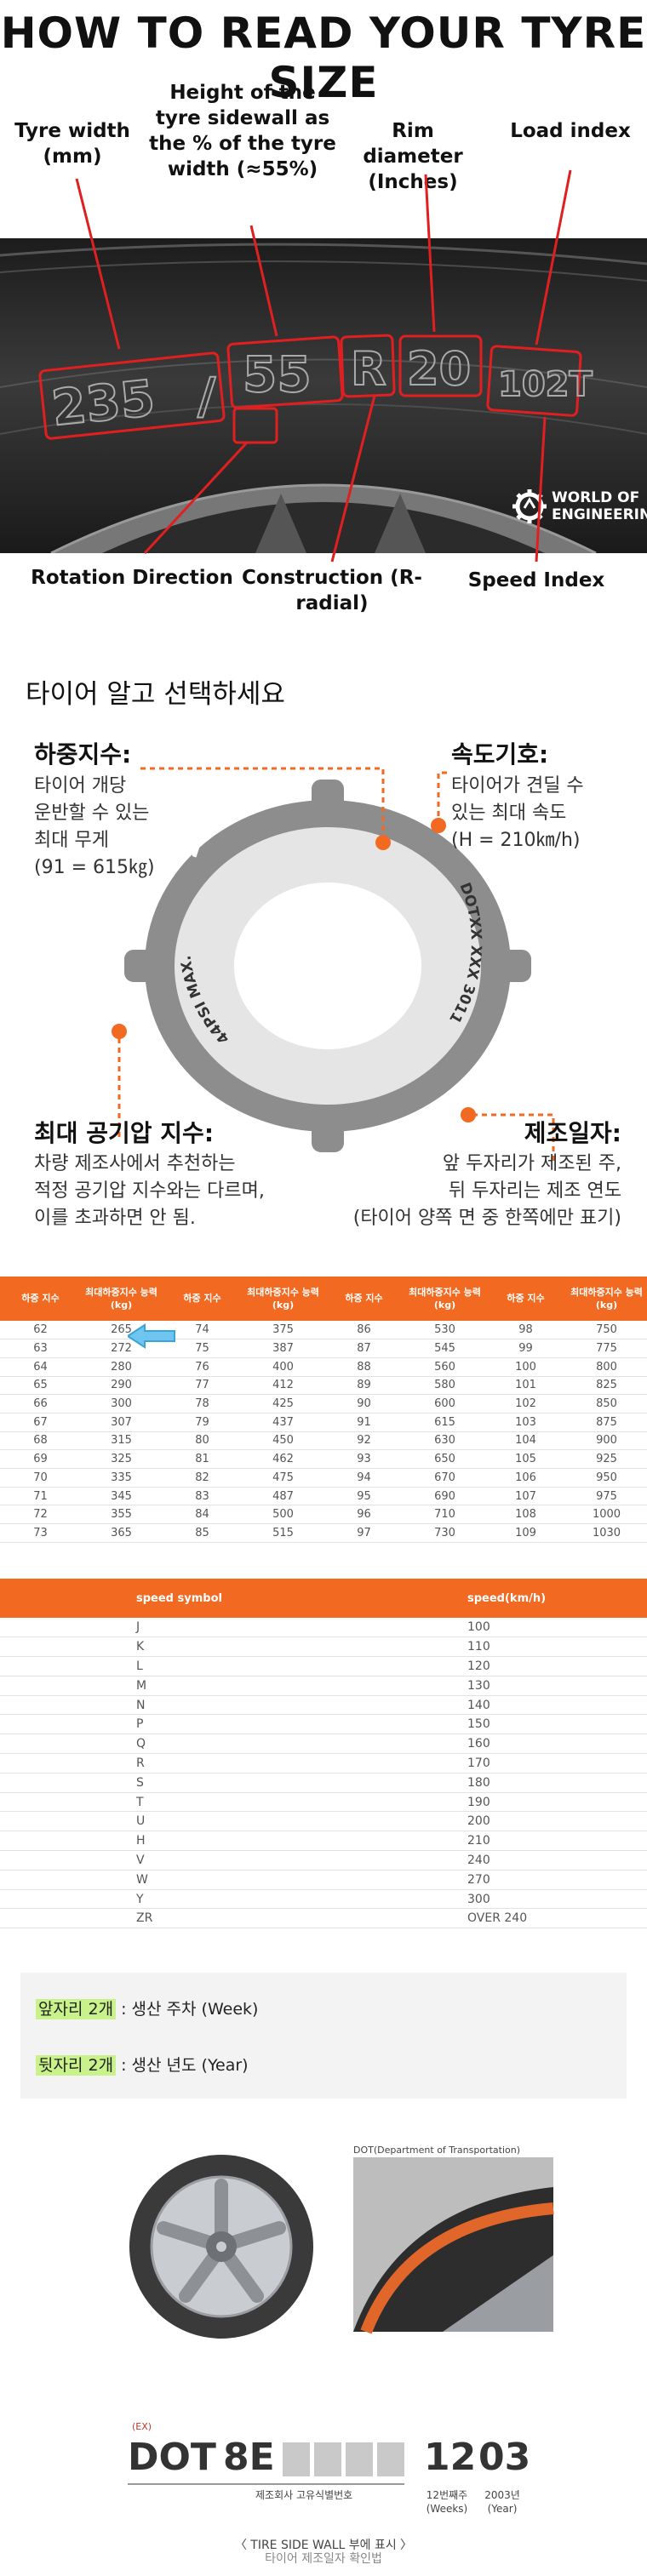 Image resolution: width=647 pixels, height=2576 pixels. What do you see at coordinates (577, 506) in the screenshot?
I see `world-of-engineering-logo: WORLD OF ENGINEERING` at bounding box center [577, 506].